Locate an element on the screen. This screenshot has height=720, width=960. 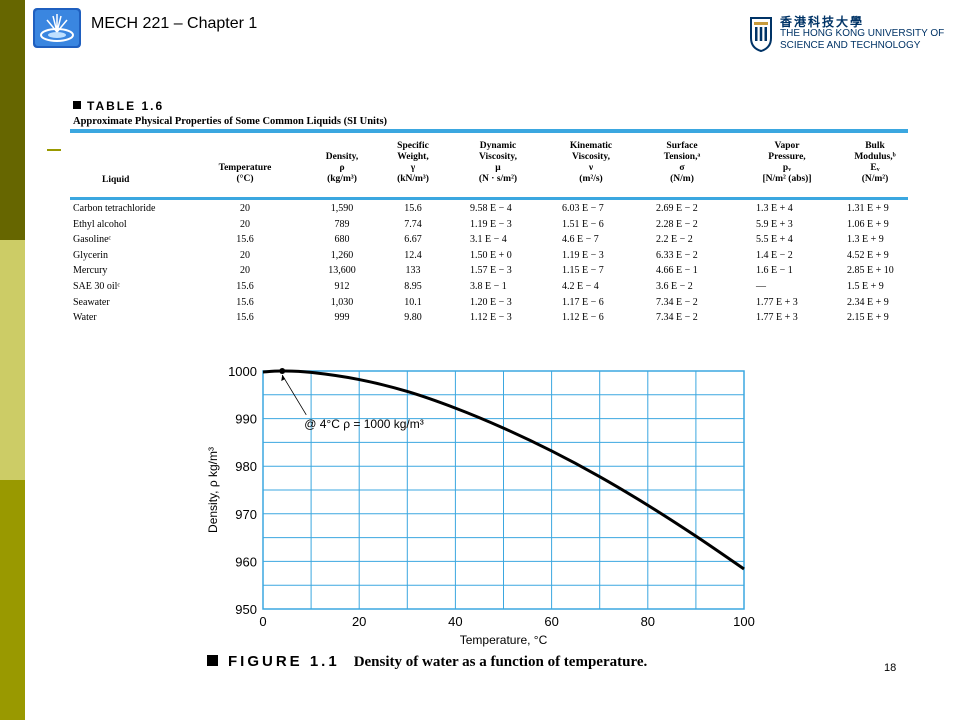
table-cell: 1.31 E + 9 is located at coordinates (868, 208).